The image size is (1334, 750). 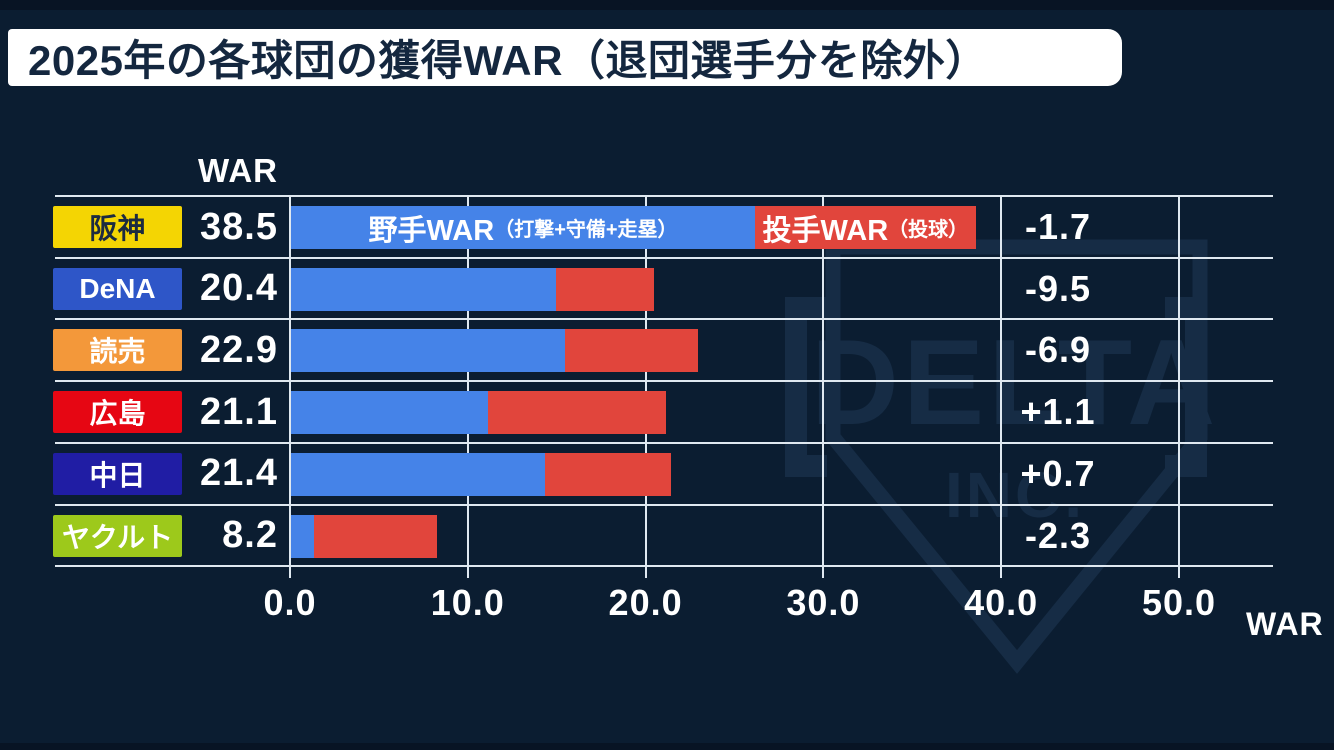 What do you see at coordinates (667, 289) in the screenshot?
I see `team-row: DeNA 20.4 -9.5` at bounding box center [667, 289].